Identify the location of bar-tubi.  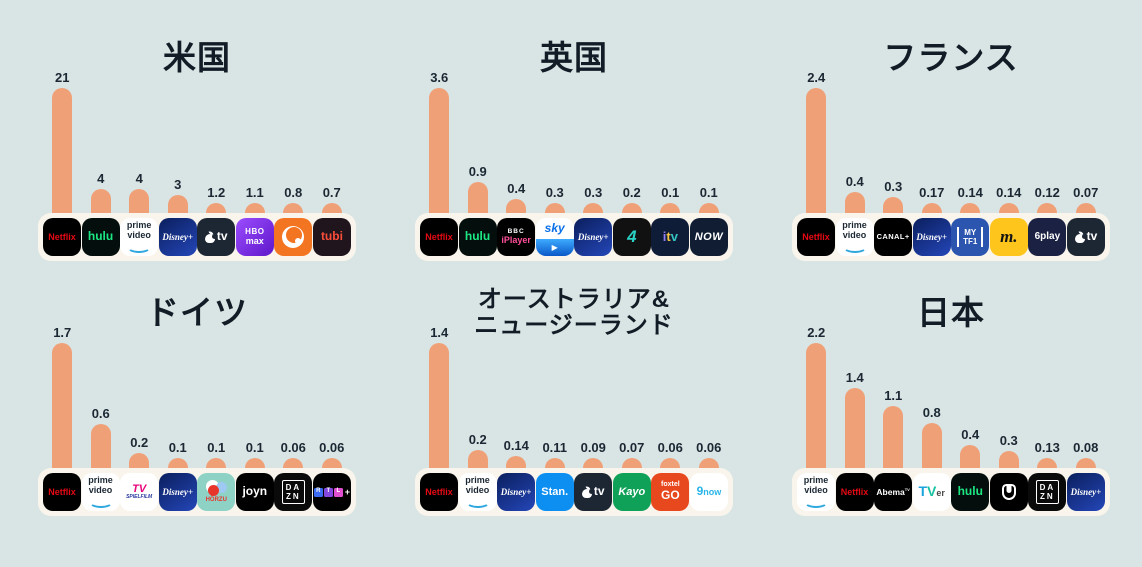
(331, 208).